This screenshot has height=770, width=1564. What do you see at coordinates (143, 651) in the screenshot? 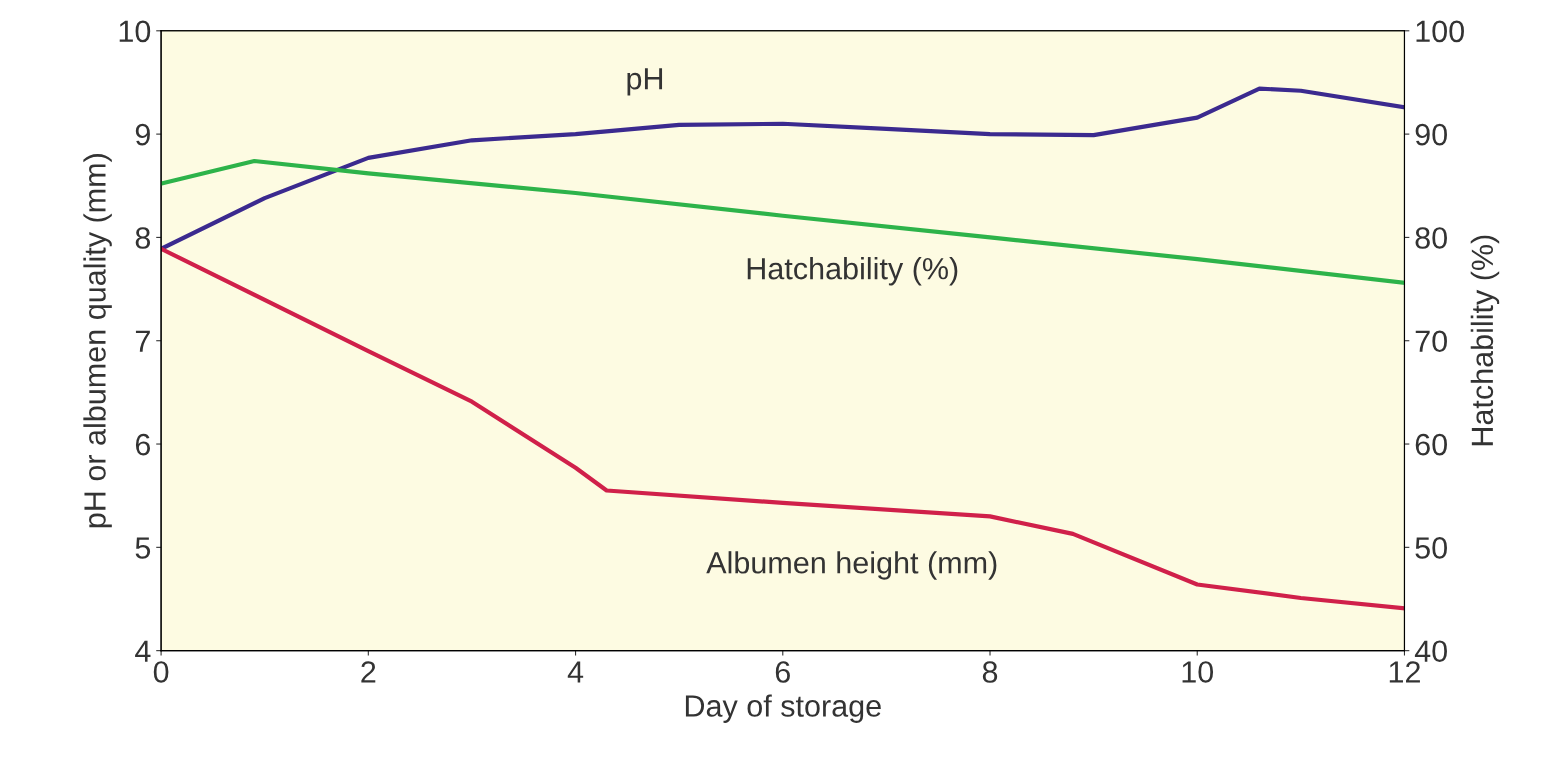
I see `y-tick-label: 4` at bounding box center [143, 651].